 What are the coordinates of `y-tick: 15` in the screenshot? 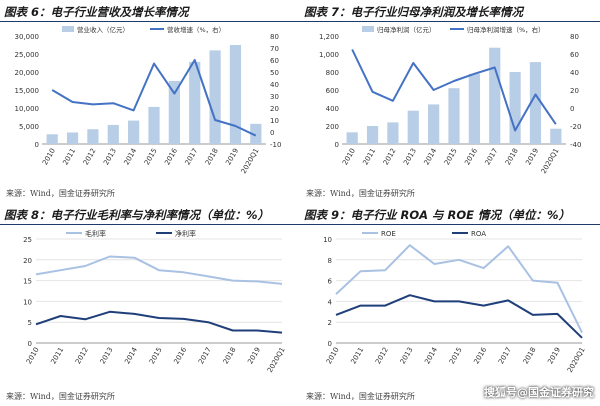 It's located at (27, 282).